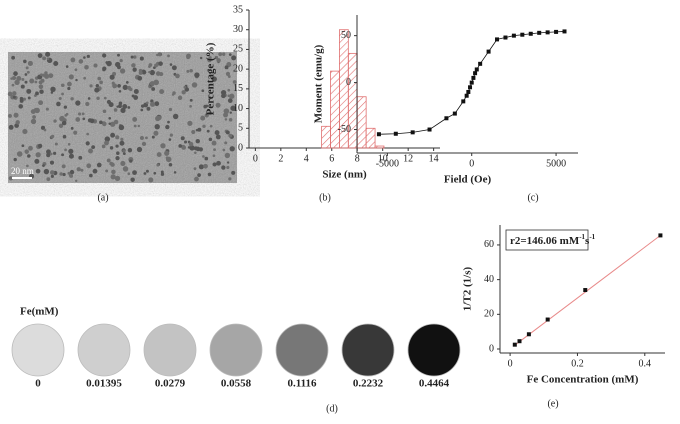  What do you see at coordinates (583, 380) in the screenshot?
I see `x-axis-label: Fe Concentration (mM)` at bounding box center [583, 380].